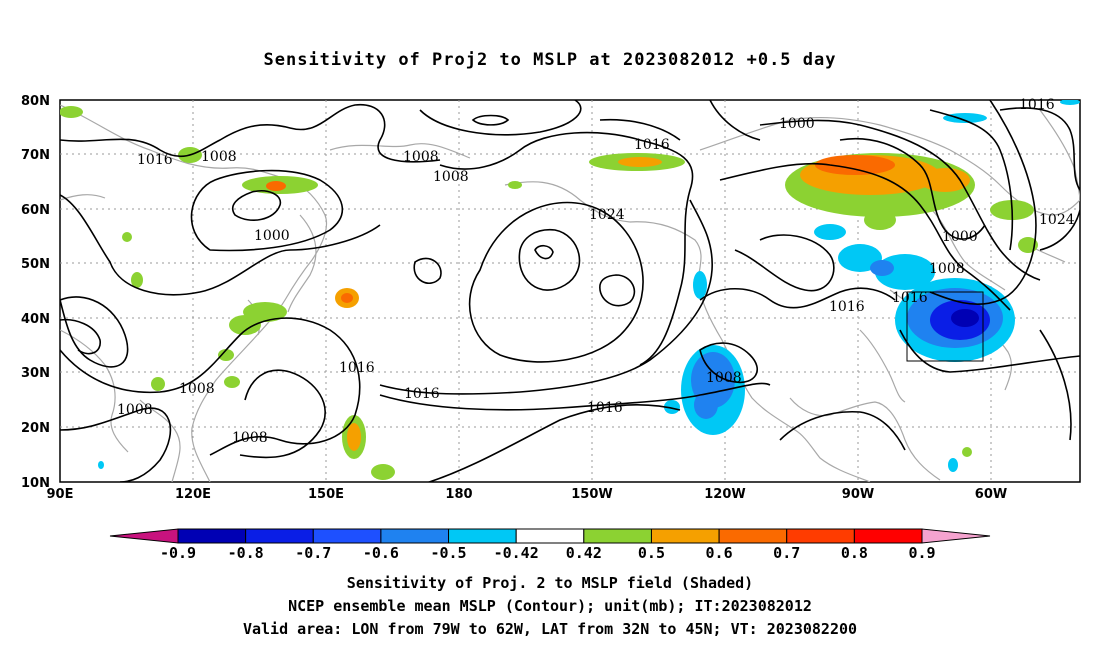 The image size is (1100, 650). I want to click on lat-label: 10N, so click(35, 483).